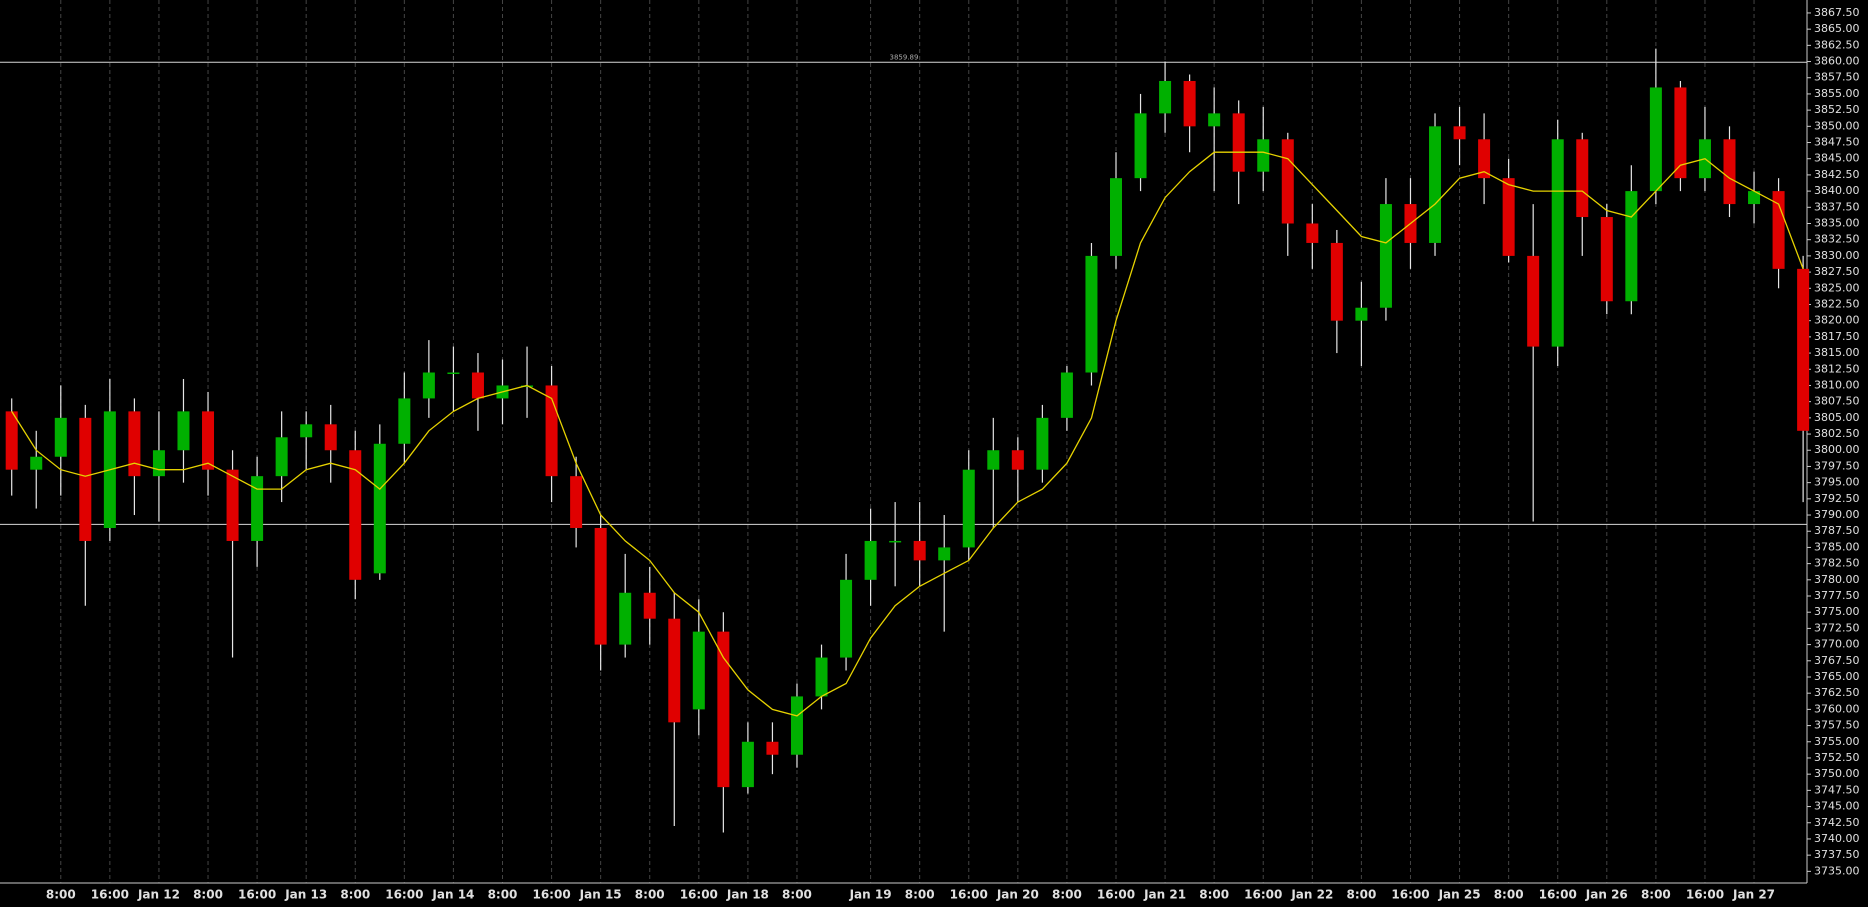  Describe the element at coordinates (1837, 870) in the screenshot. I see `y-tick-label: 3735.00` at that location.